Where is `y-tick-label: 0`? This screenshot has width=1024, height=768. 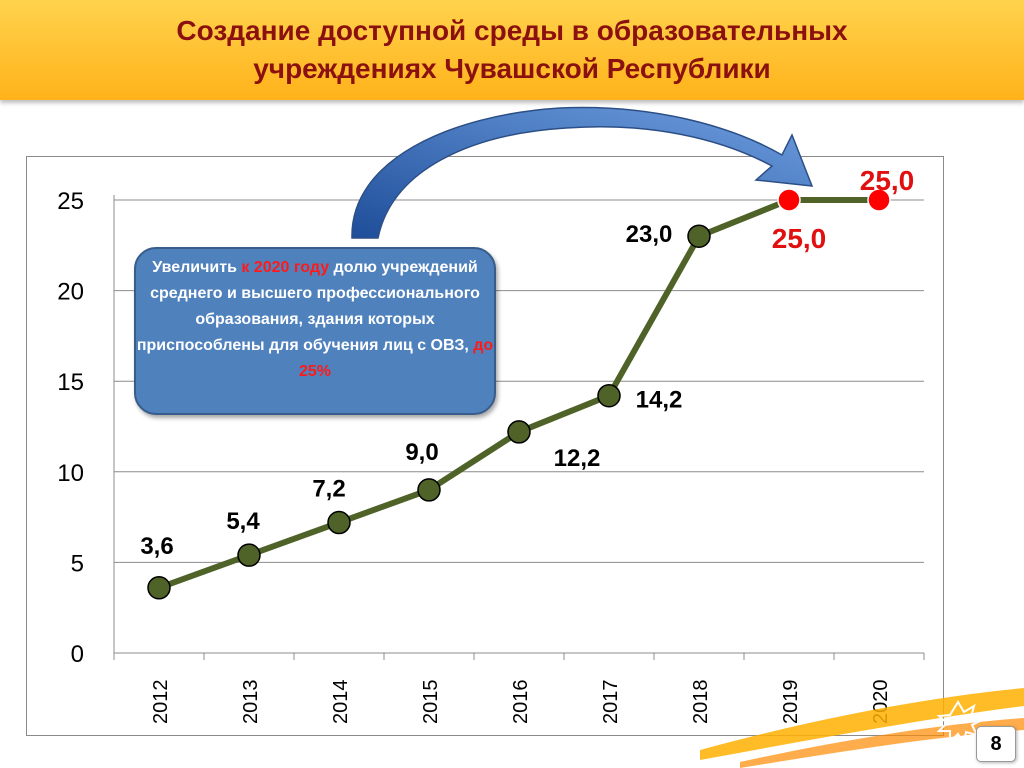
y-tick-label: 0 is located at coordinates (77, 654).